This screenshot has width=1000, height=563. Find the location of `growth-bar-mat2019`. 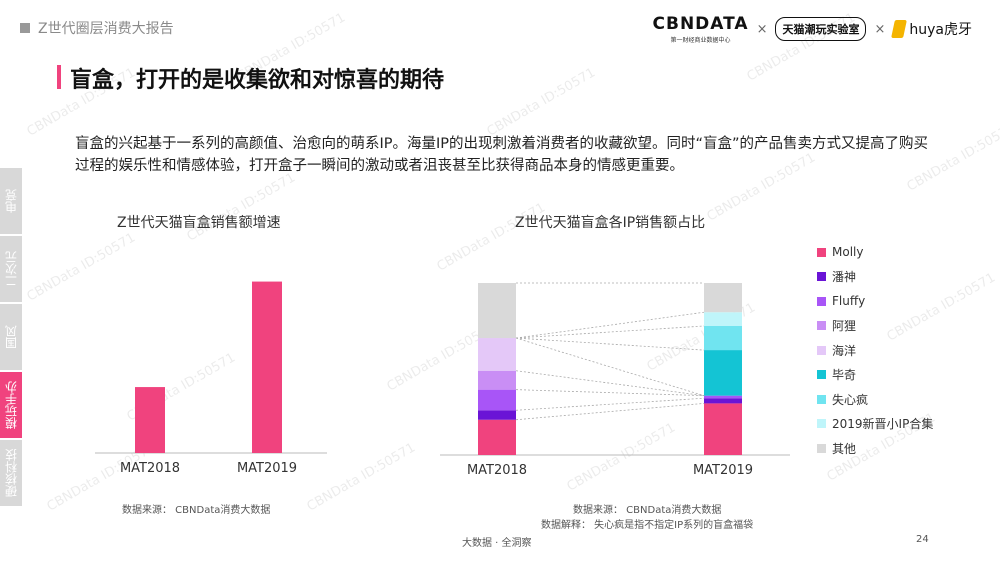

growth-bar-mat2019 is located at coordinates (267, 367).